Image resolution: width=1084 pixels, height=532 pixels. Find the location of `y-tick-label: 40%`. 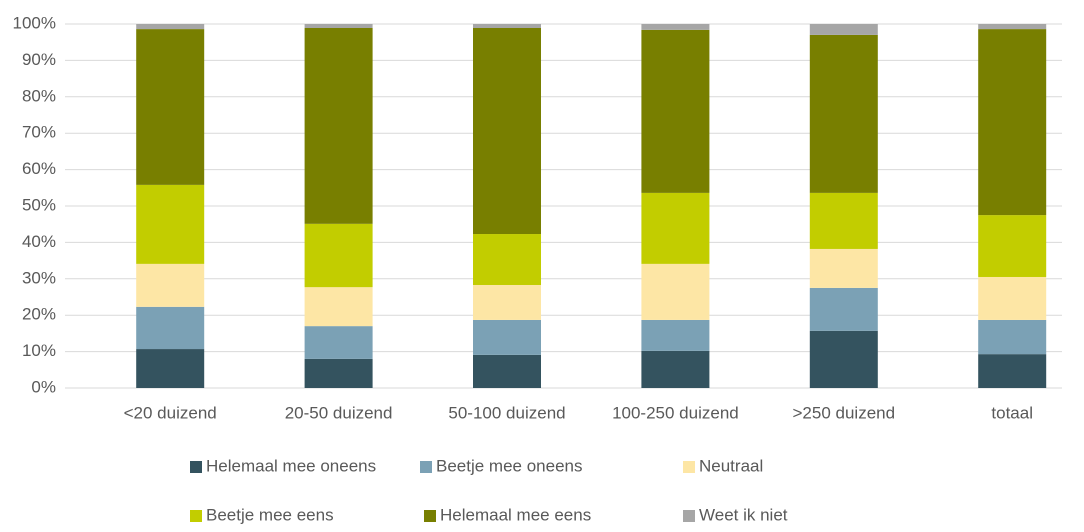

y-tick-label: 40% is located at coordinates (39, 241).